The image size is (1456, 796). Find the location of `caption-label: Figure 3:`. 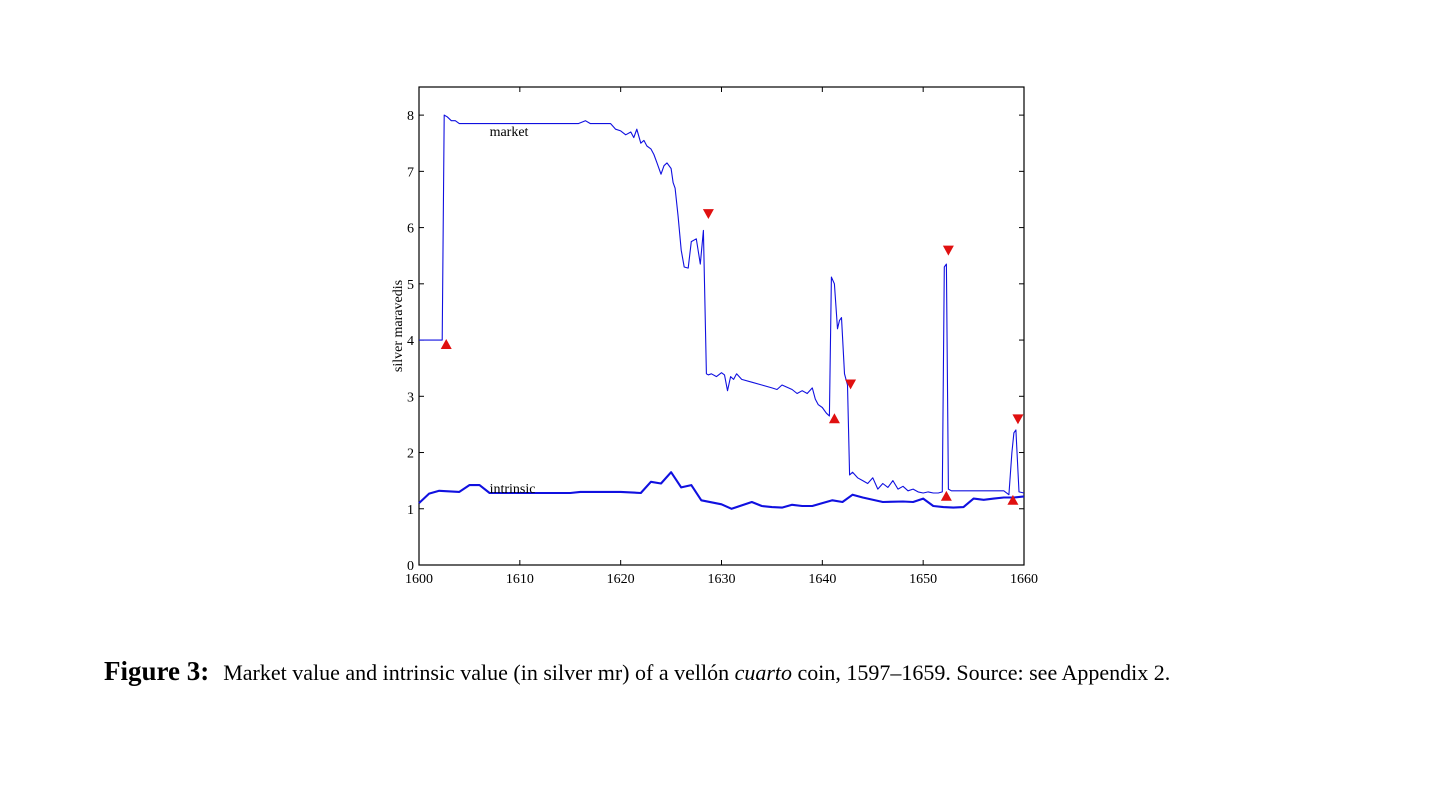

caption-label: Figure 3: is located at coordinates (157, 671).